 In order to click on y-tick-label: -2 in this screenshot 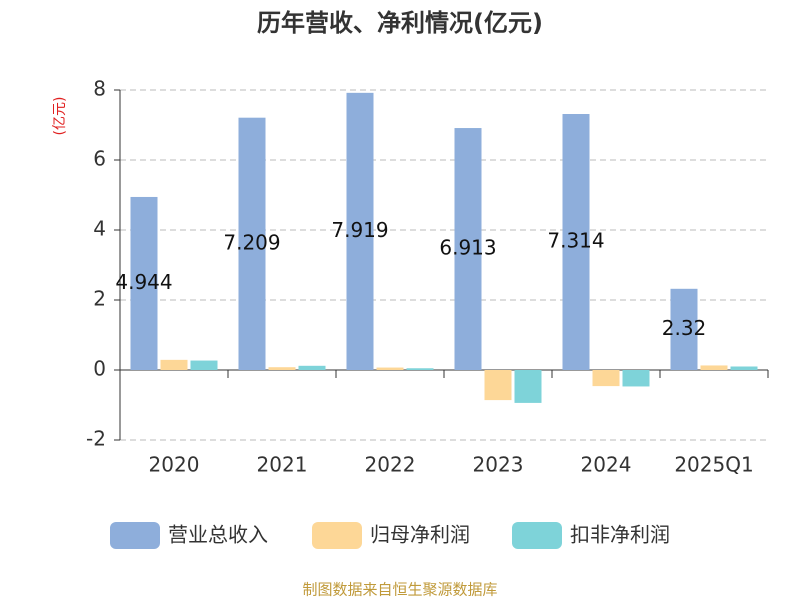, I will do `click(96, 439)`.